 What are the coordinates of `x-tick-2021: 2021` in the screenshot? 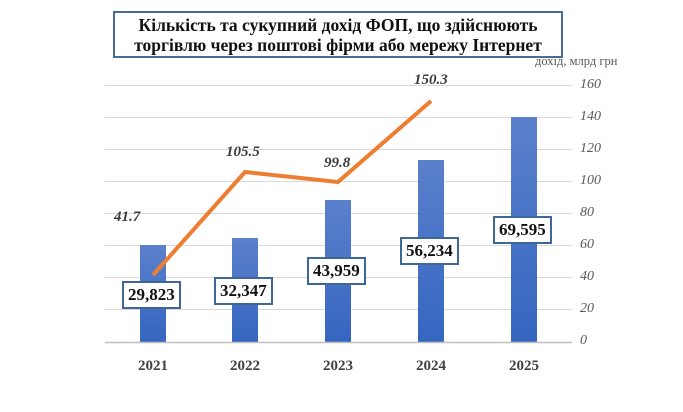 It's located at (153, 366).